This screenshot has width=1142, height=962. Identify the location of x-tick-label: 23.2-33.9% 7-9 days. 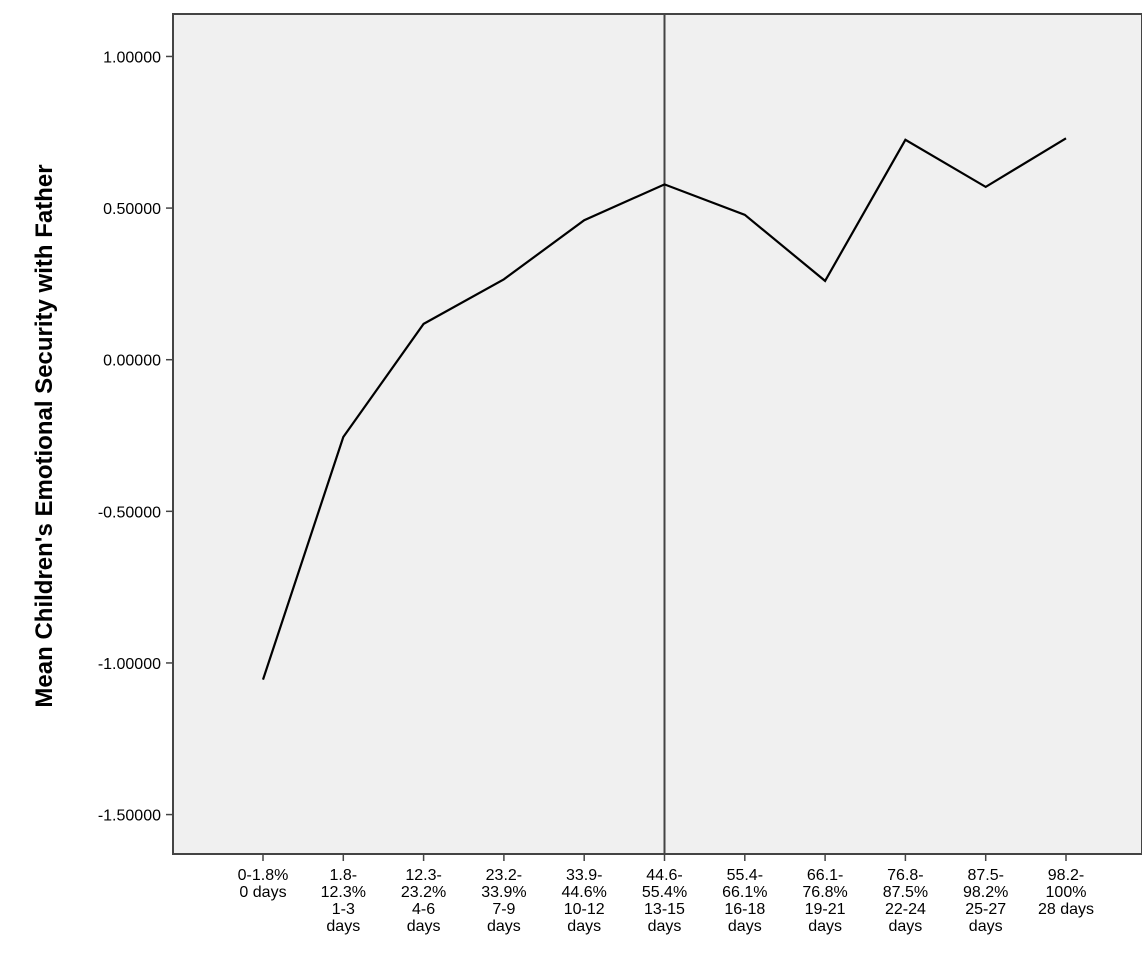
(503, 901).